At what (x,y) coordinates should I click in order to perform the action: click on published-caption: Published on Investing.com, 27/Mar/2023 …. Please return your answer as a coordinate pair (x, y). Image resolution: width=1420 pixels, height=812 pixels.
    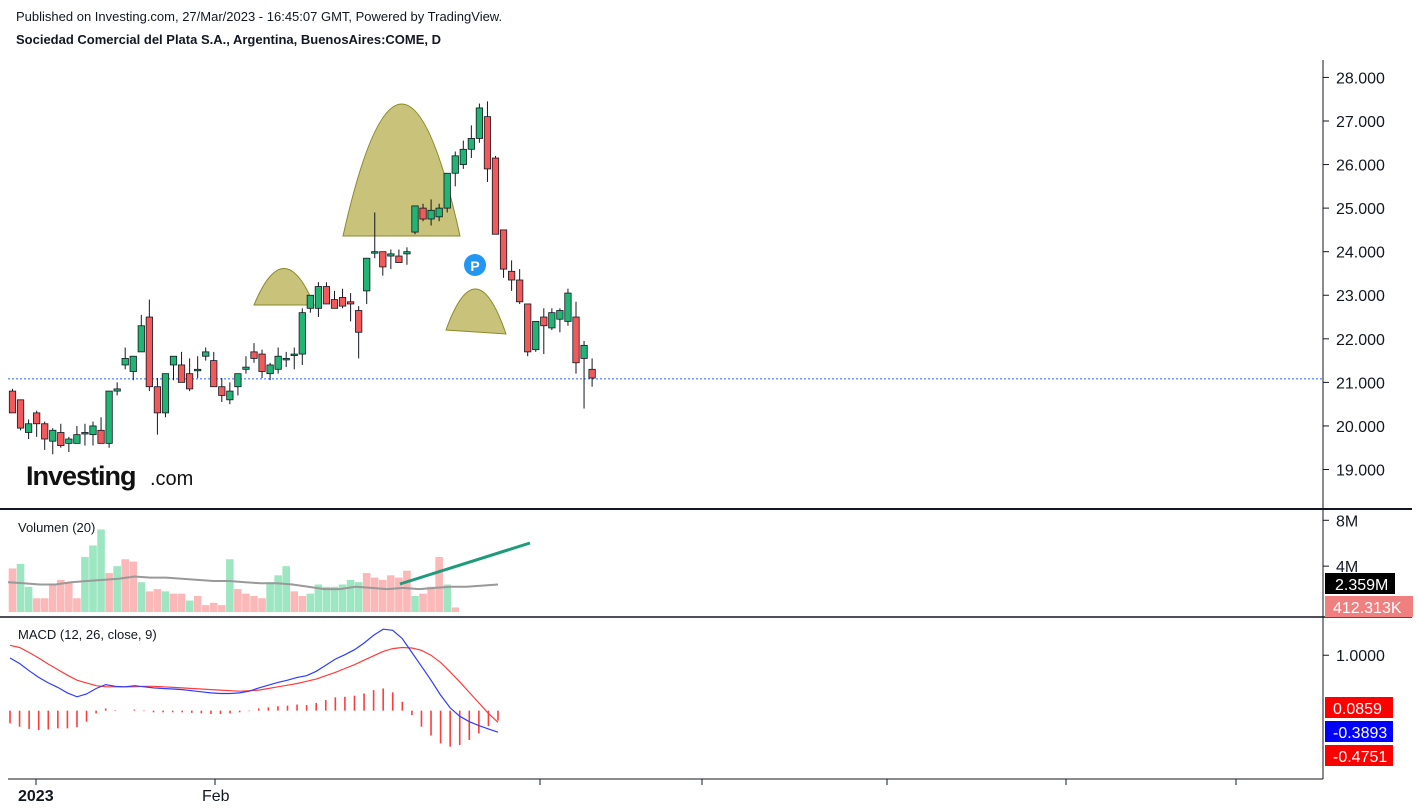
    Looking at the image, I should click on (259, 16).